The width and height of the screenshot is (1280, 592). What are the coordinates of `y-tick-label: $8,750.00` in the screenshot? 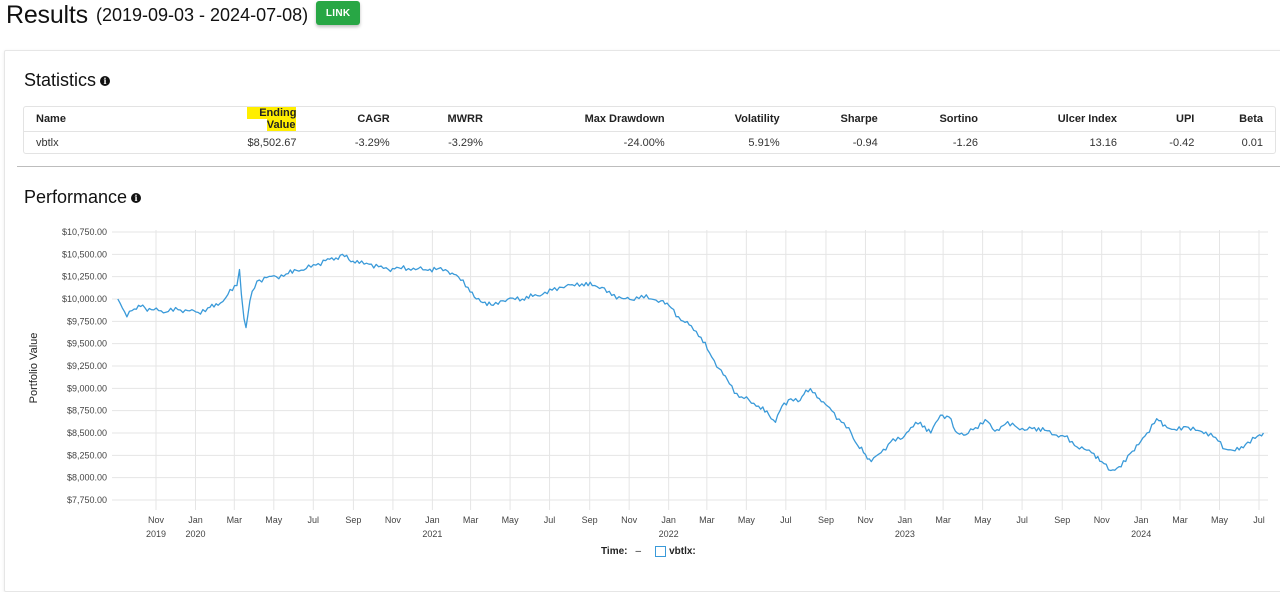 It's located at (87, 411).